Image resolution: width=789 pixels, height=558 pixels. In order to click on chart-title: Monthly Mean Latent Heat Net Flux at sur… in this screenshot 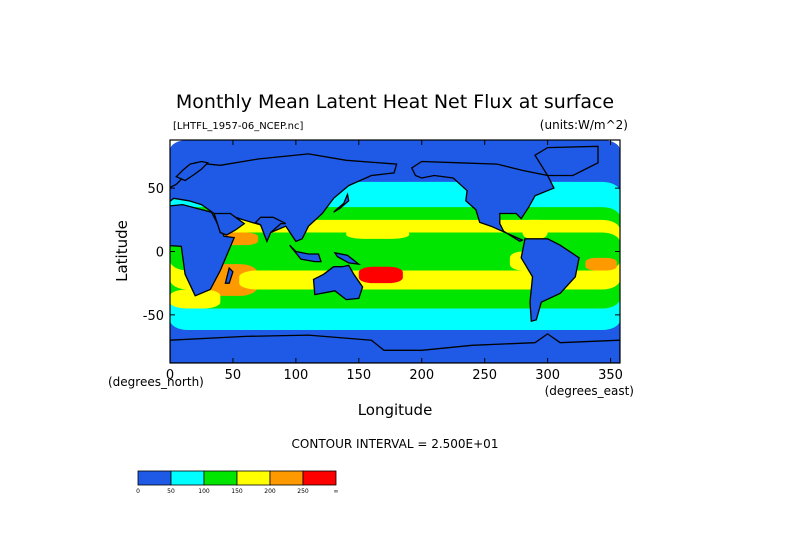, I will do `click(395, 102)`.